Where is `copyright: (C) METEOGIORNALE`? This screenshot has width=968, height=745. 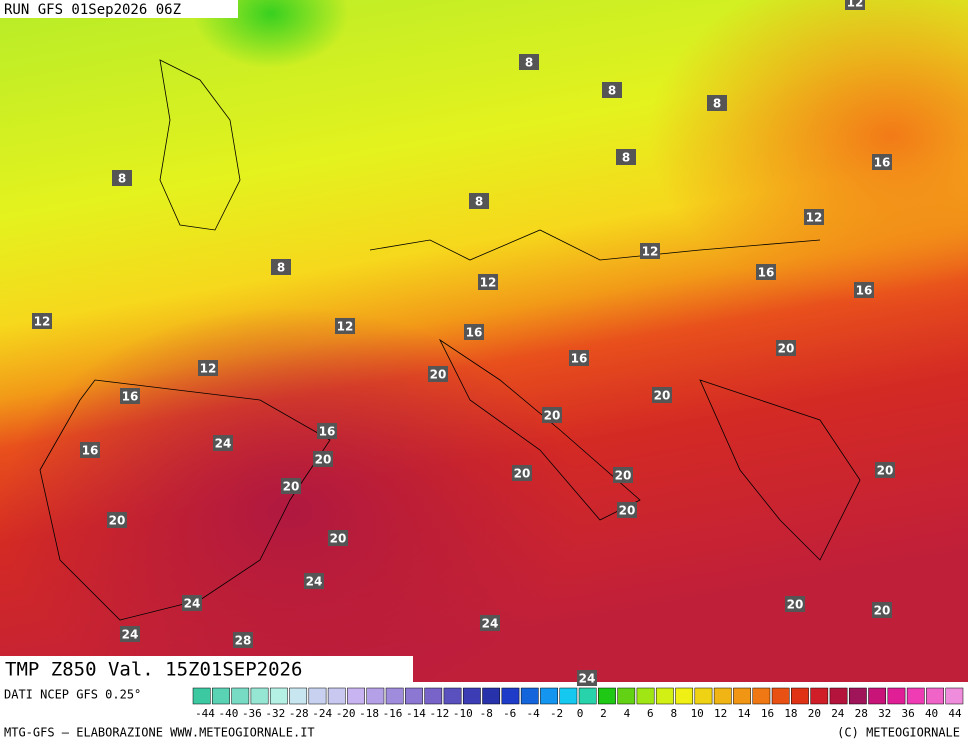 copyright: (C) METEOGIORNALE is located at coordinates (898, 733).